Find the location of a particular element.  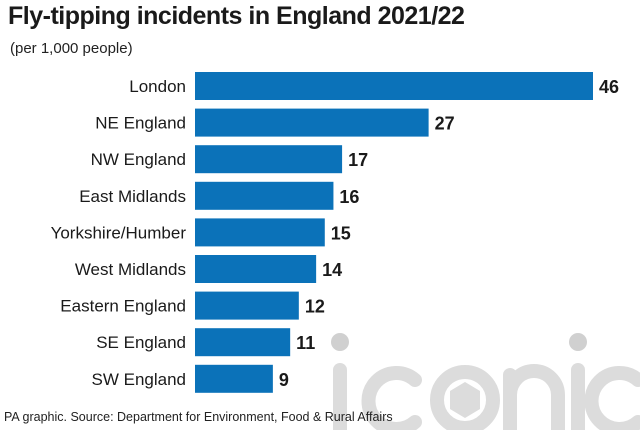

category-label: SE England is located at coordinates (141, 342).